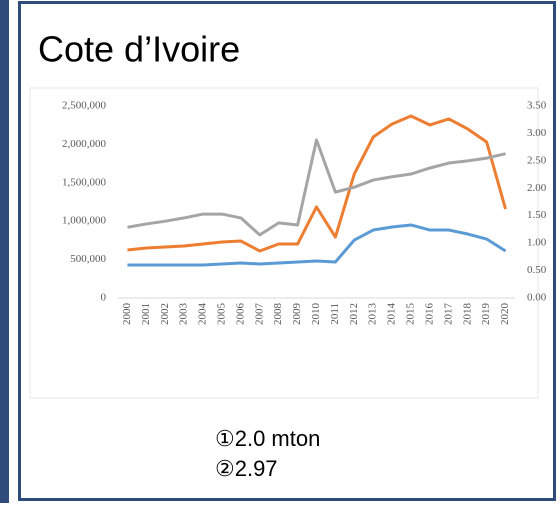 The width and height of the screenshot is (560, 508). I want to click on y2-tick-label: 2.00, so click(537, 188).